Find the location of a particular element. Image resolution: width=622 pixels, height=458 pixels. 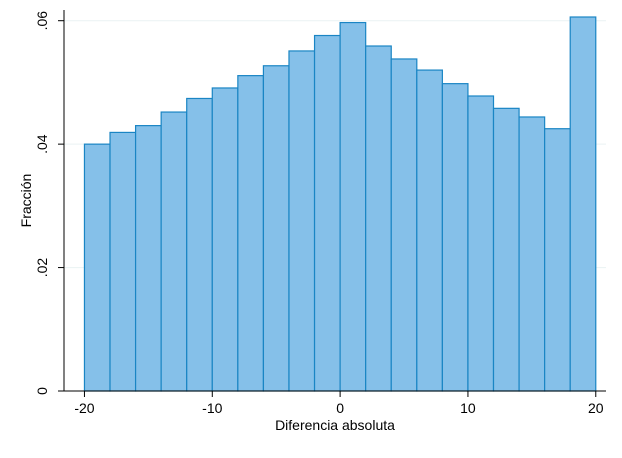

x-axis-title: Diferencia absoluta is located at coordinates (335, 425).